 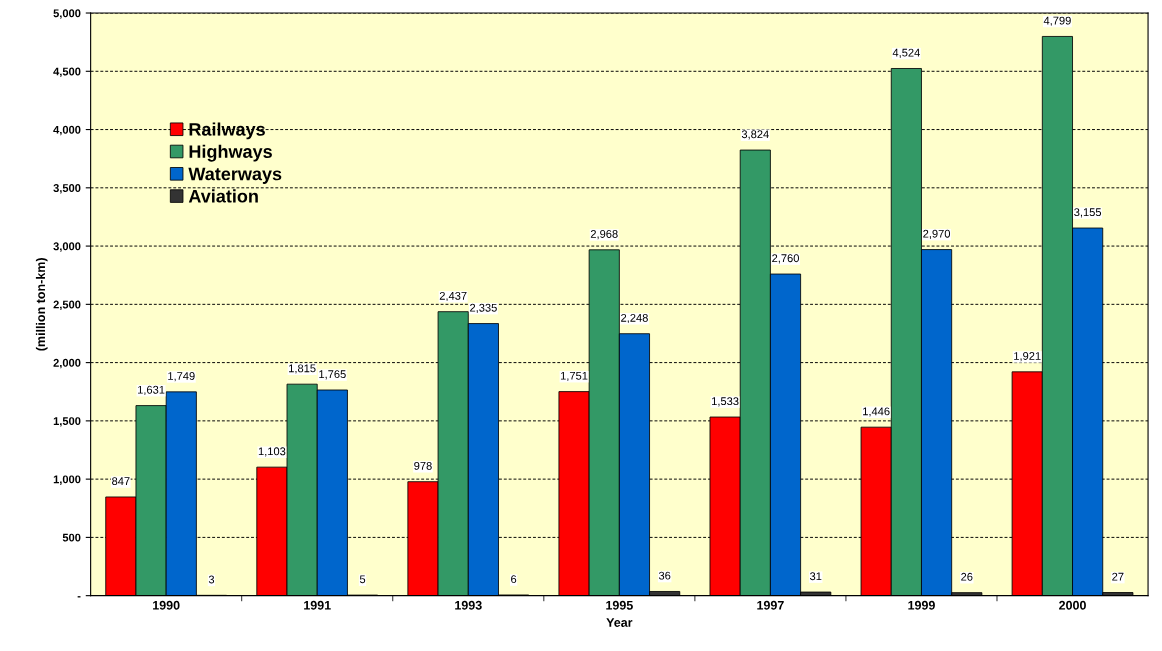 What do you see at coordinates (1072, 605) in the screenshot?
I see `x-tick-label: 2000` at bounding box center [1072, 605].